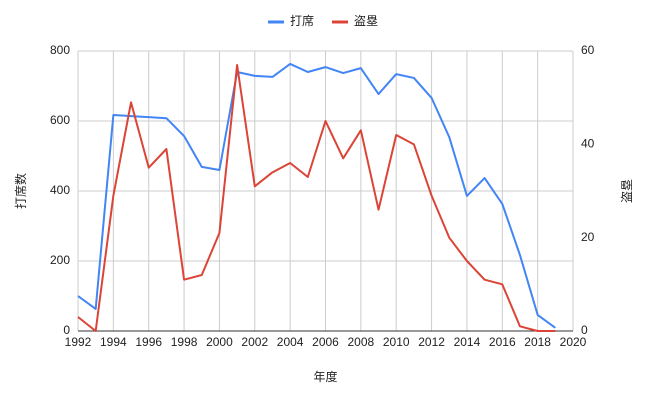 The height and width of the screenshot is (401, 655). Describe the element at coordinates (113, 342) in the screenshot. I see `x-tick-label: 1994` at that location.